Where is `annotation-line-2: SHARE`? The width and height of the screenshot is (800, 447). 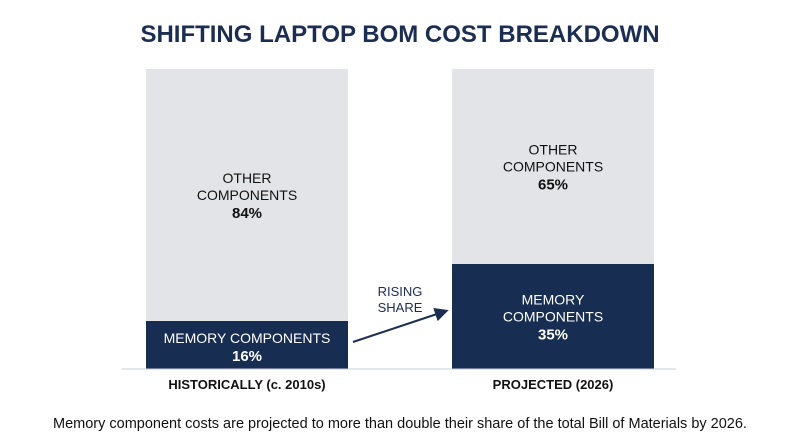
annotation-line-2: SHARE is located at coordinates (400, 307).